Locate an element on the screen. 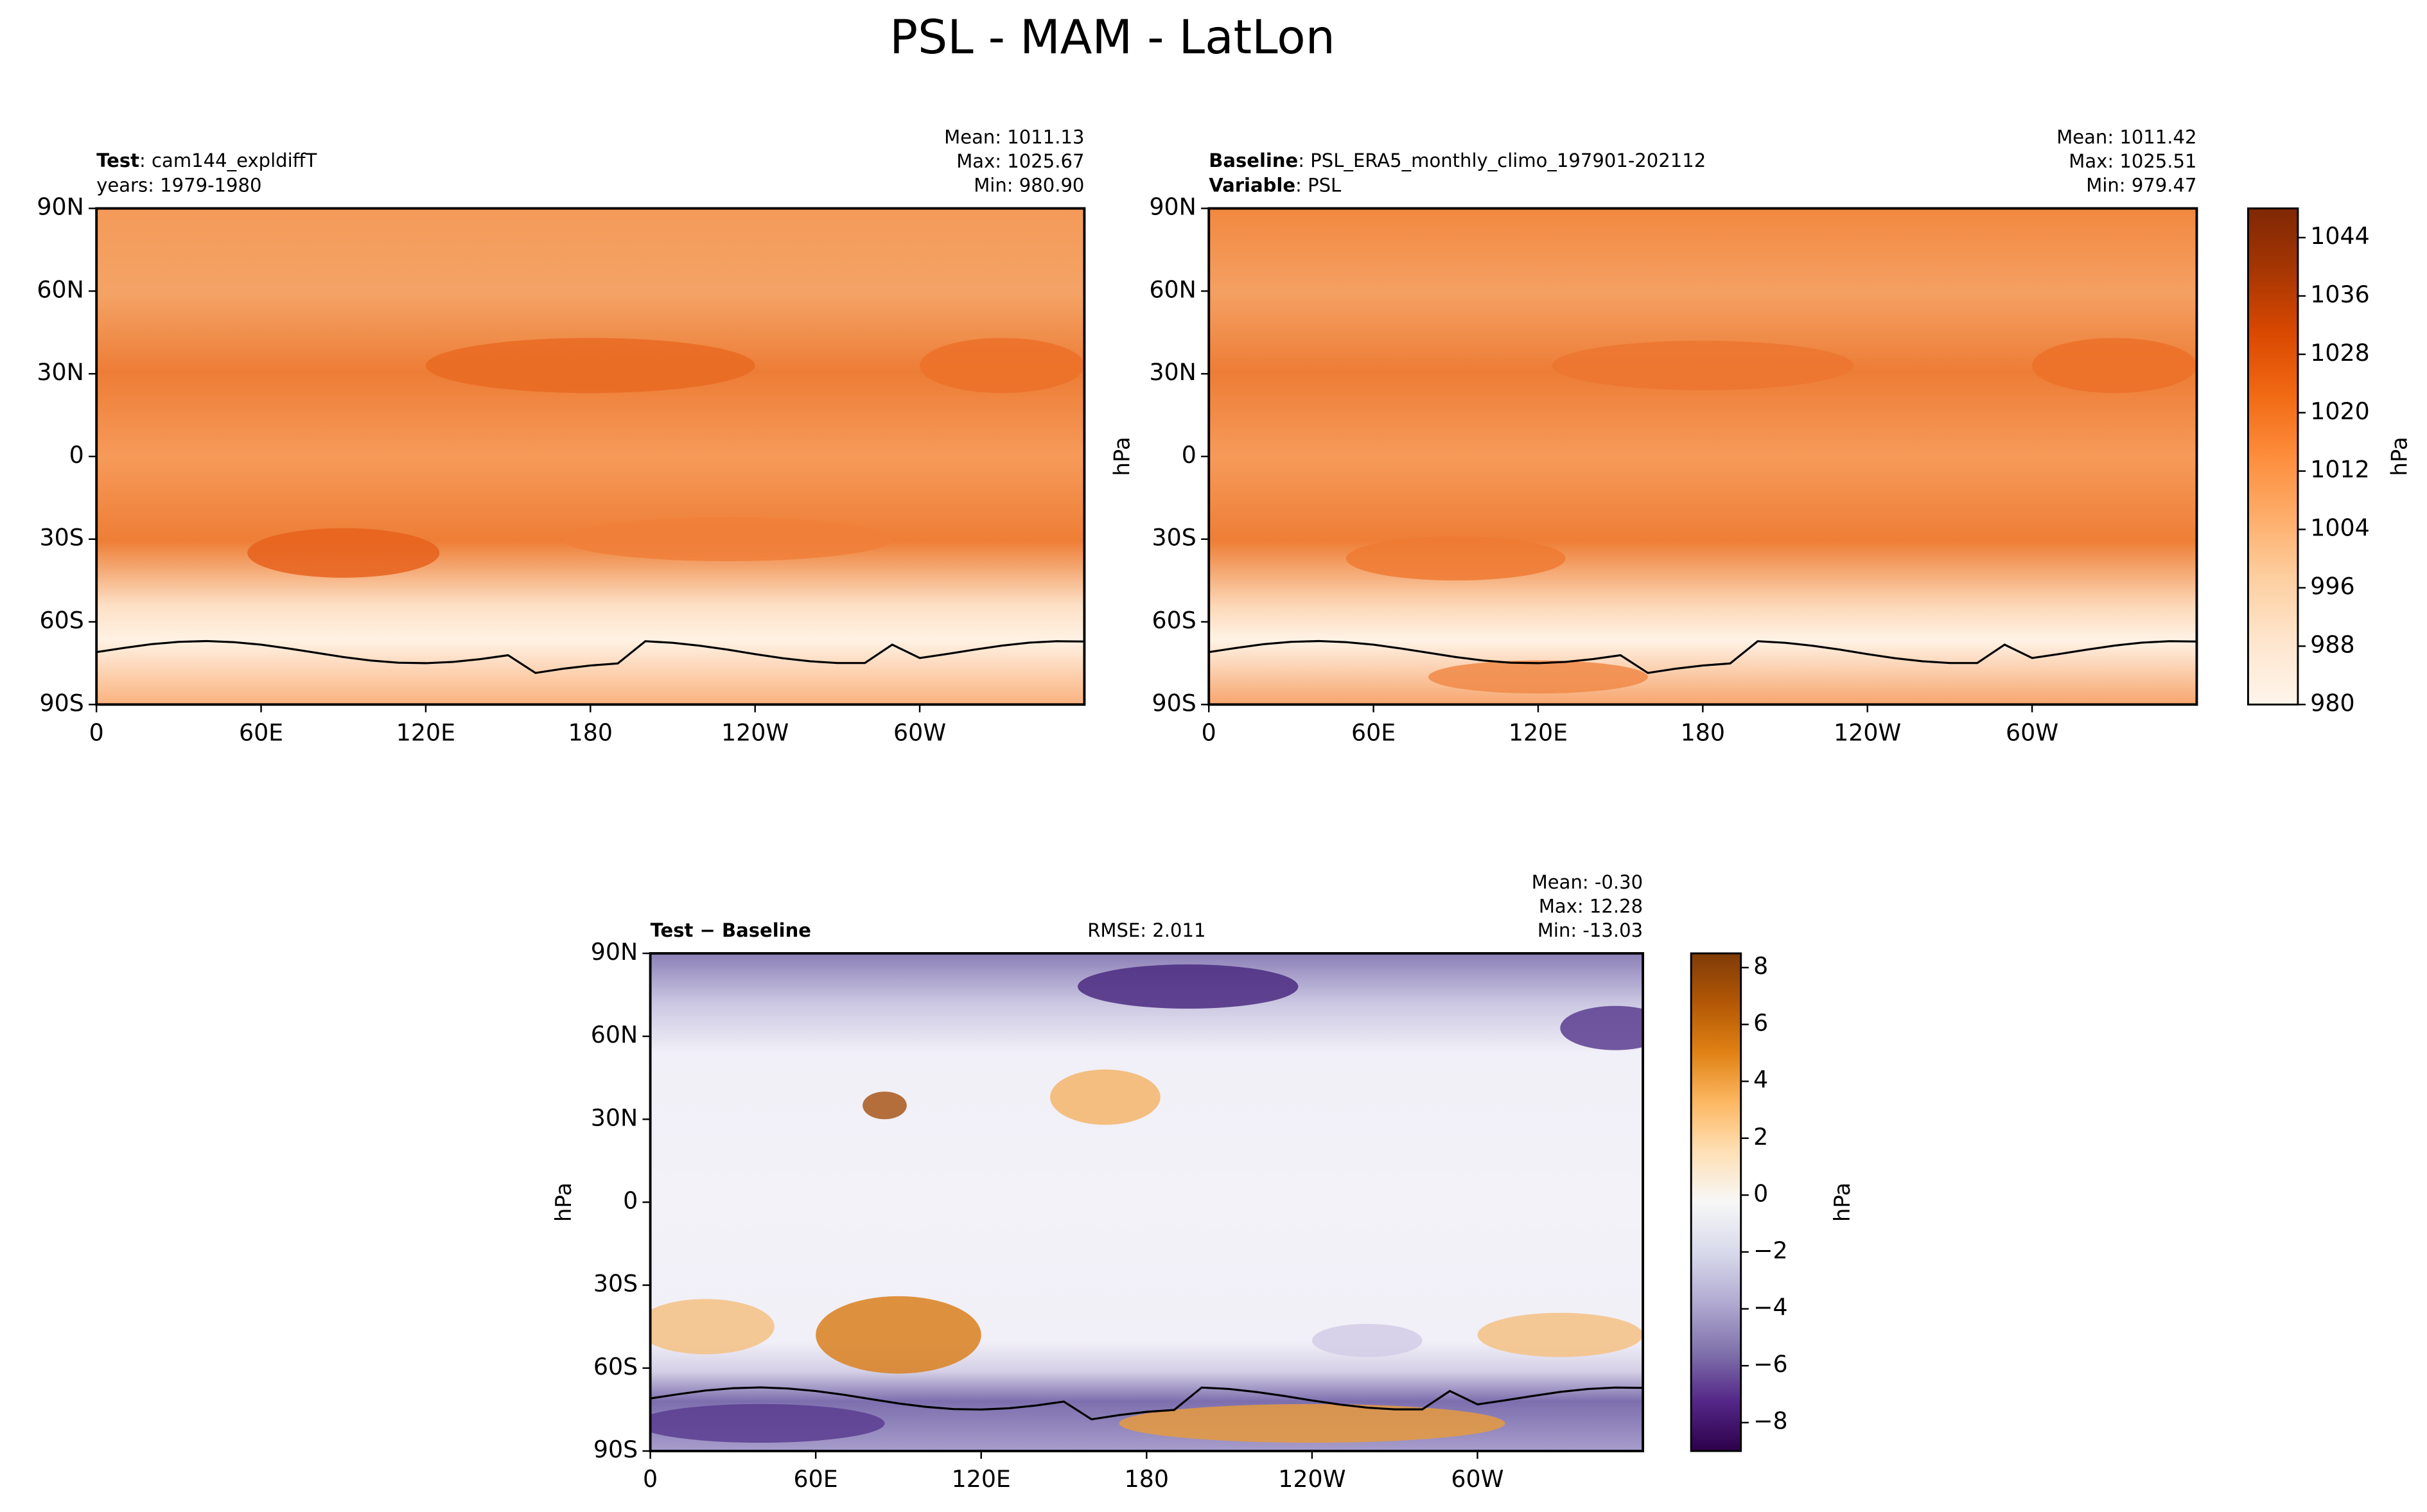  panel-stat: Mean: 1011.13 is located at coordinates (1014, 137).